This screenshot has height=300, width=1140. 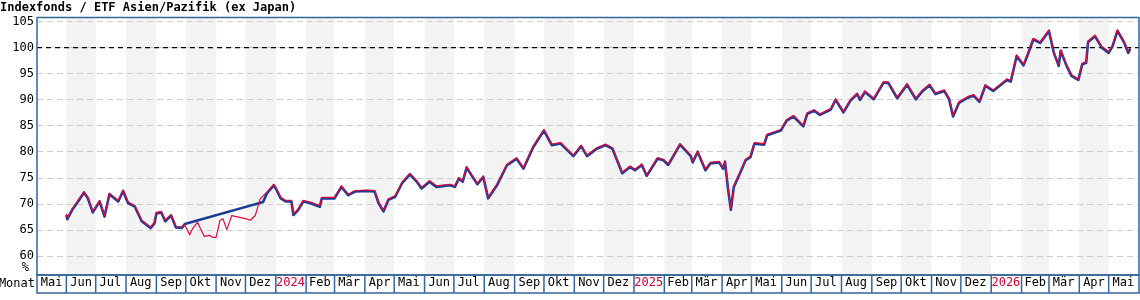 What do you see at coordinates (26, 255) in the screenshot?
I see `y-tick-label: 60` at bounding box center [26, 255].